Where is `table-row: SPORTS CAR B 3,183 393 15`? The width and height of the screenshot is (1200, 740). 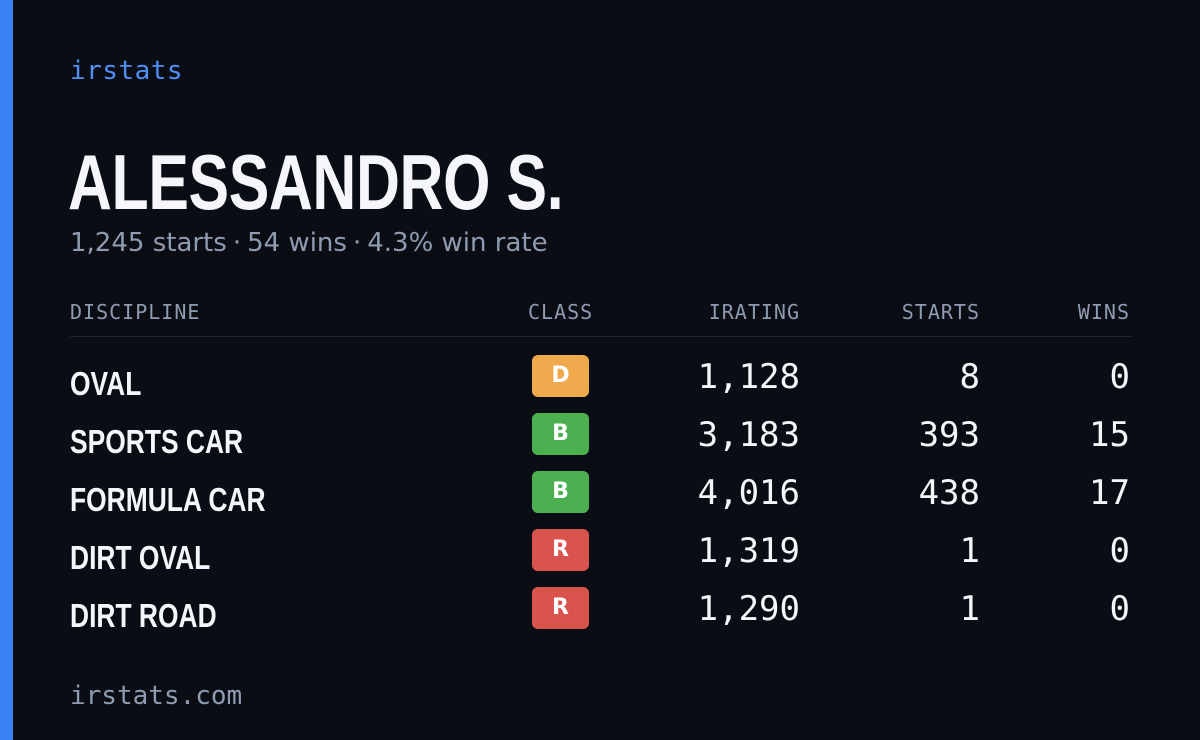 table-row: SPORTS CAR B 3,183 393 15 is located at coordinates (601, 442).